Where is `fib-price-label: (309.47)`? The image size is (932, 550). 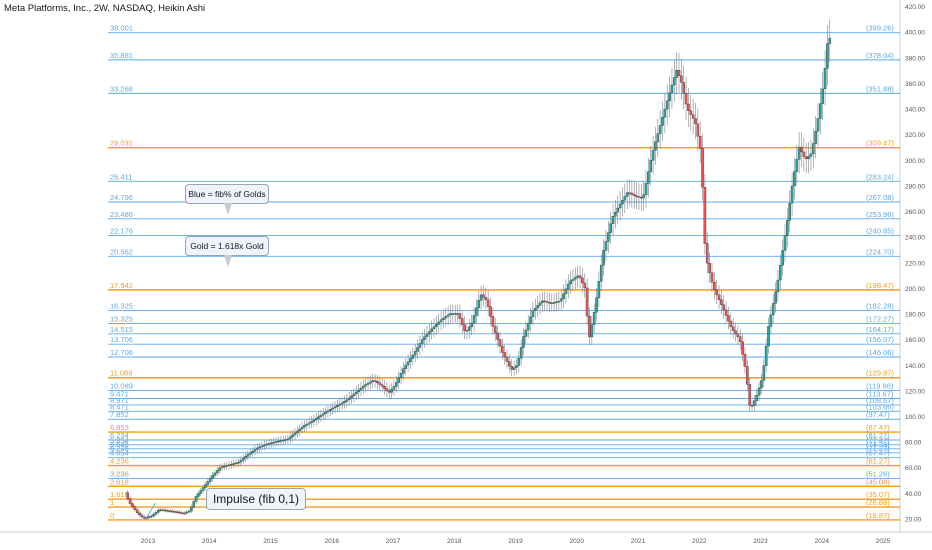 fib-price-label: (309.47) is located at coordinates (880, 143).